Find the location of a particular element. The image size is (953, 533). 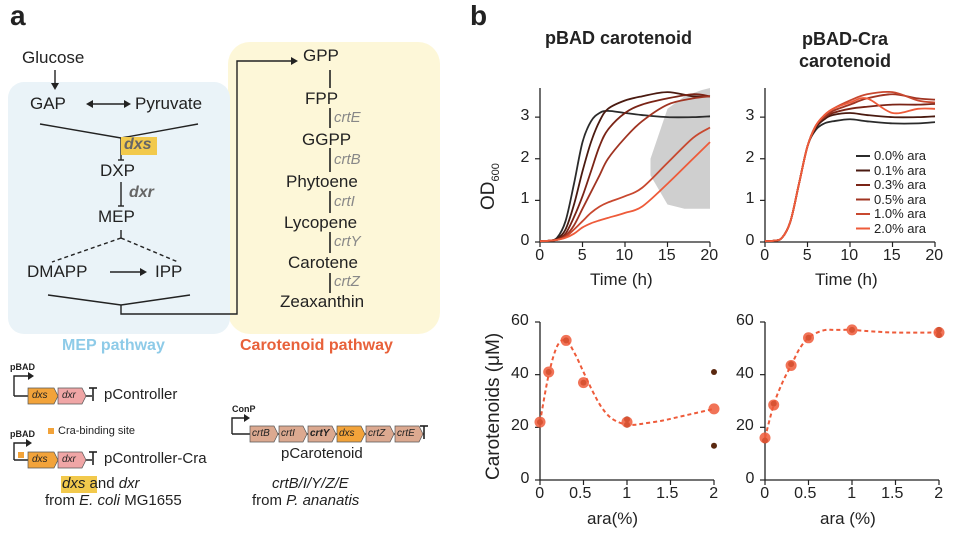

pyruvate-label: Pyruvate is located at coordinates (169, 103).